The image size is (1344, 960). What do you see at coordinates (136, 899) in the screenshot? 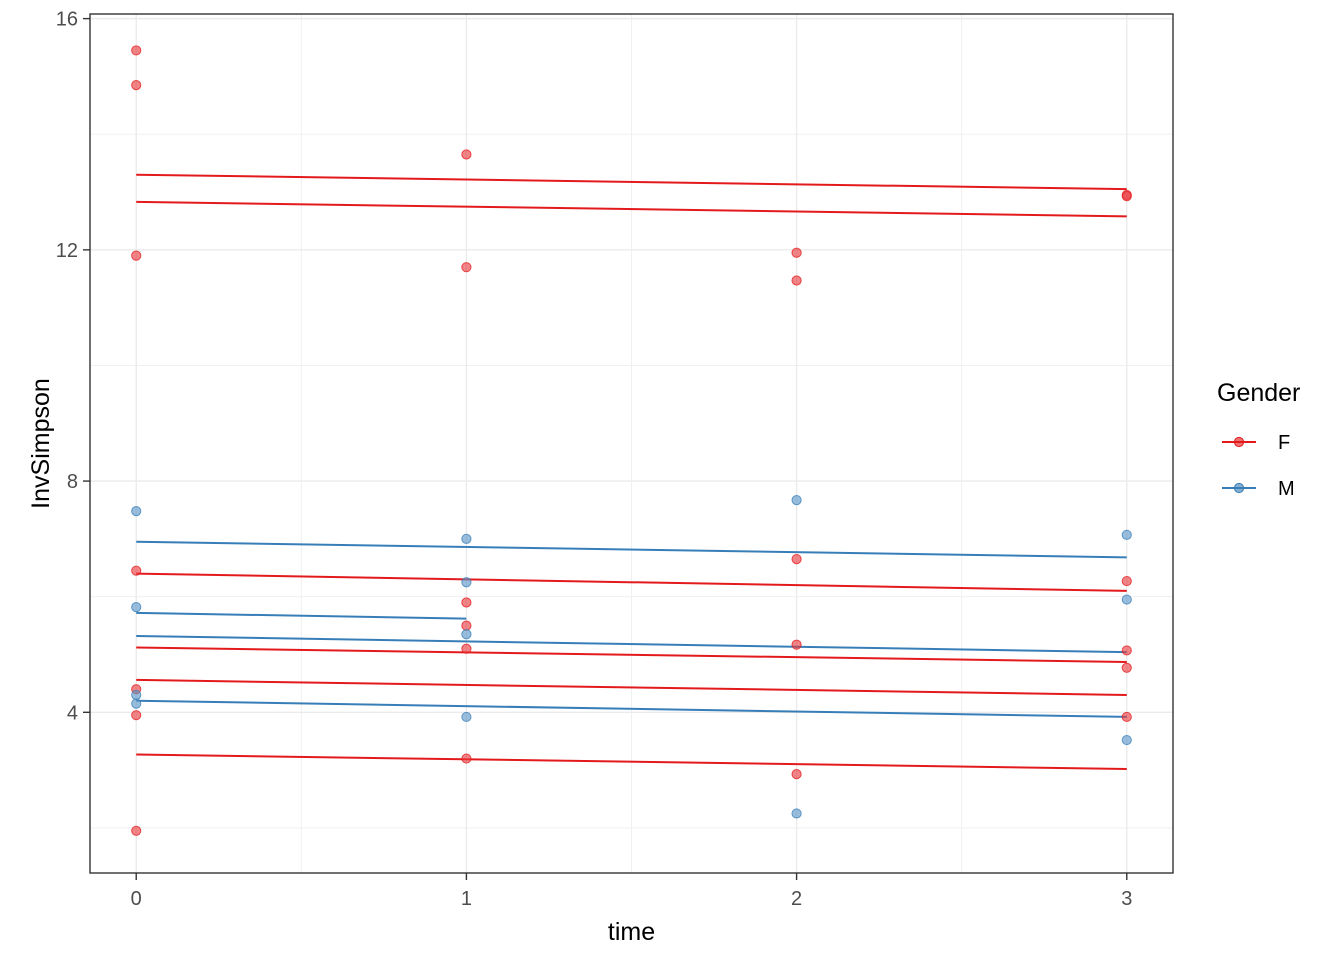
I see `x-tick-label: 0` at bounding box center [136, 899].